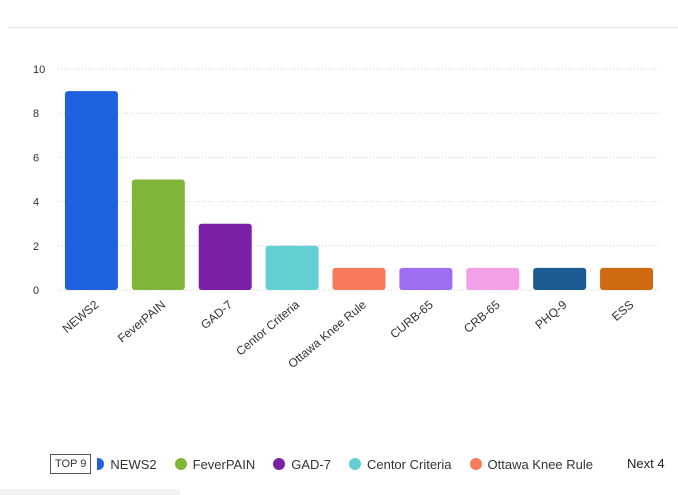 This screenshot has width=678, height=495. I want to click on legend-item-feverpain: FeverPAIN, so click(215, 464).